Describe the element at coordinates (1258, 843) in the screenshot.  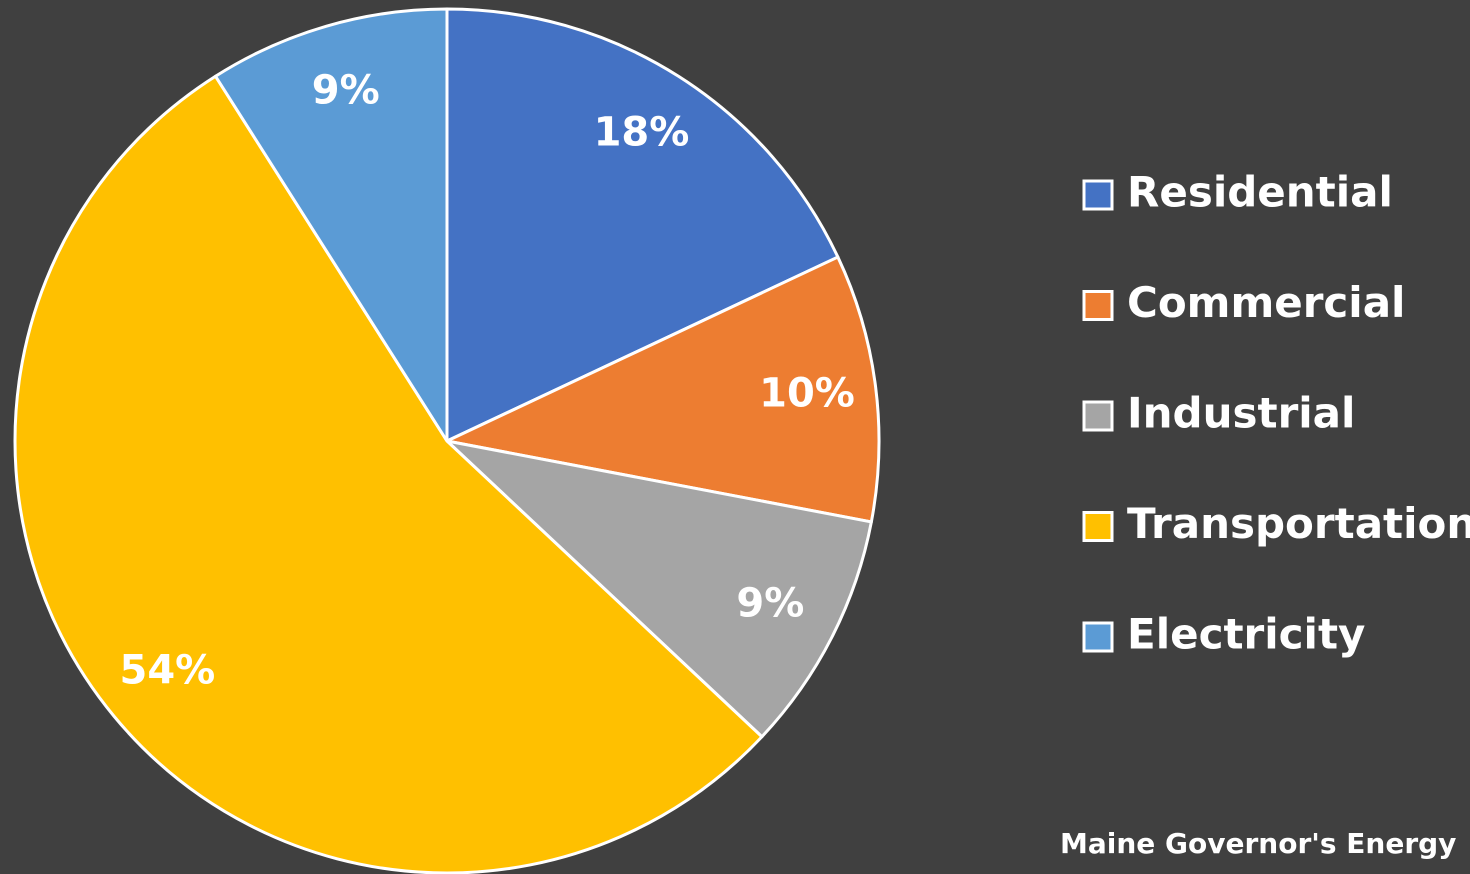
I see `source-note: Maine Governor's Energy` at that location.